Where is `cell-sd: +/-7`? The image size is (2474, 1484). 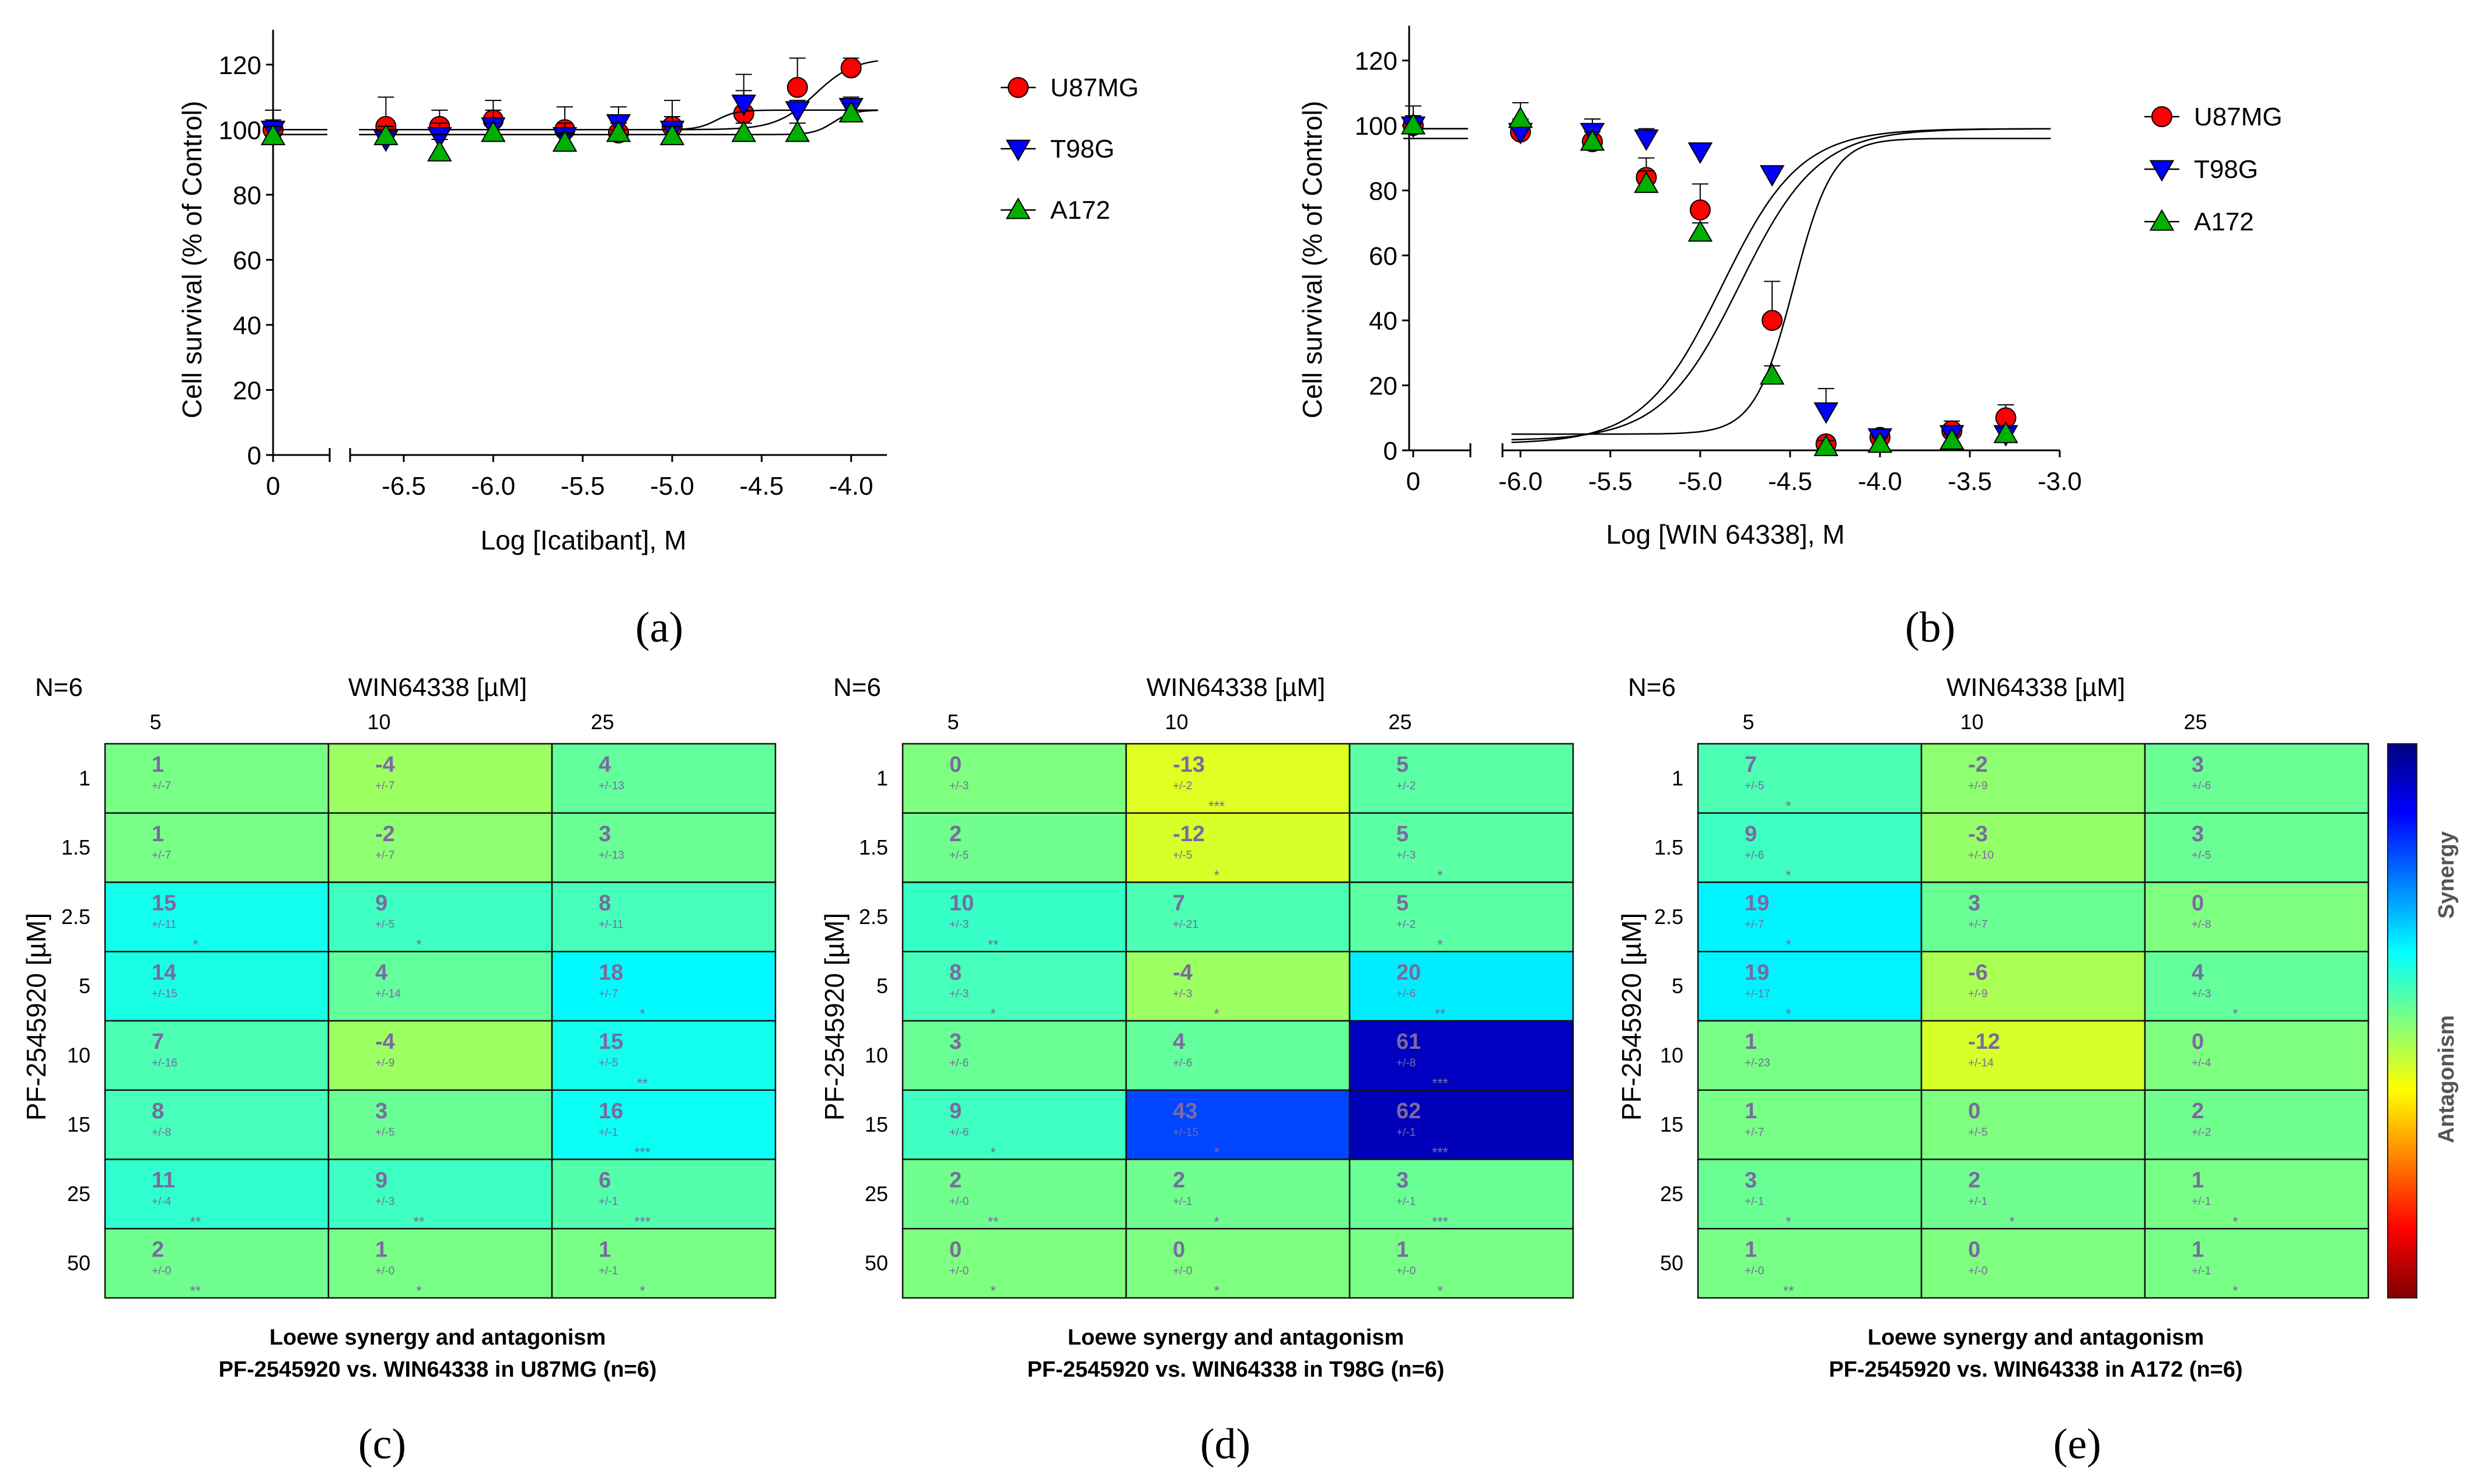
cell-sd: +/-7 is located at coordinates (1754, 925).